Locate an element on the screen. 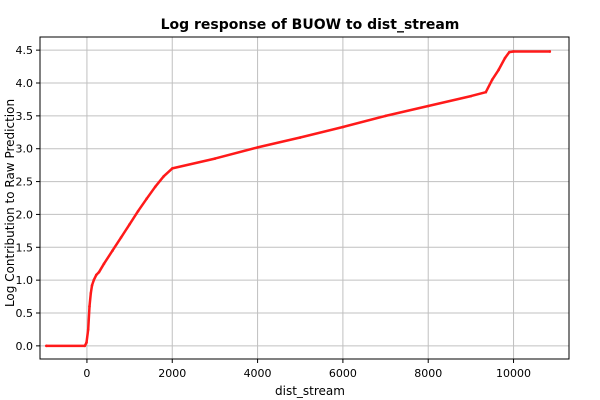 The image size is (600, 400). x-tick-label: 8000 is located at coordinates (428, 373).